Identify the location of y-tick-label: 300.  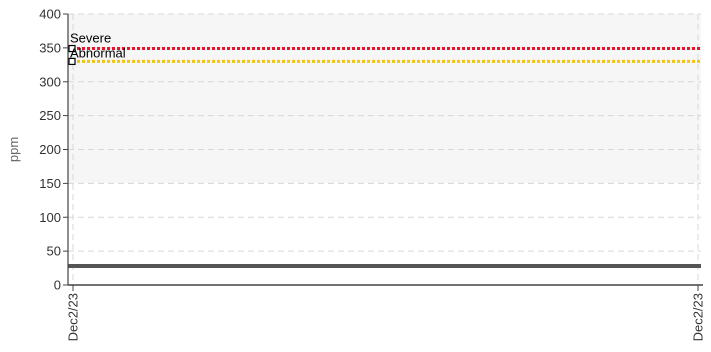
(50, 81).